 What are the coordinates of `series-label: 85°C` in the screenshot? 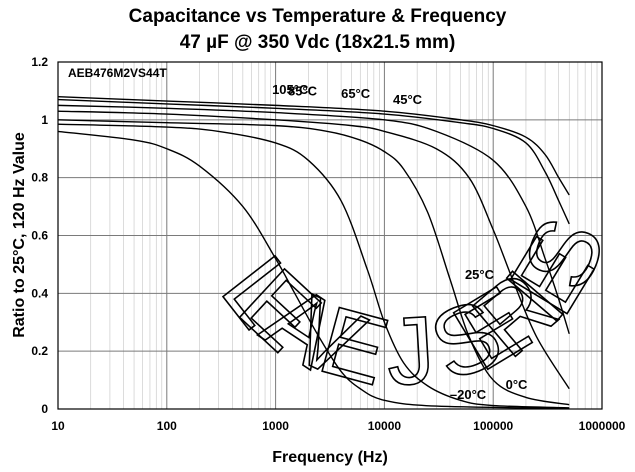 It's located at (303, 90).